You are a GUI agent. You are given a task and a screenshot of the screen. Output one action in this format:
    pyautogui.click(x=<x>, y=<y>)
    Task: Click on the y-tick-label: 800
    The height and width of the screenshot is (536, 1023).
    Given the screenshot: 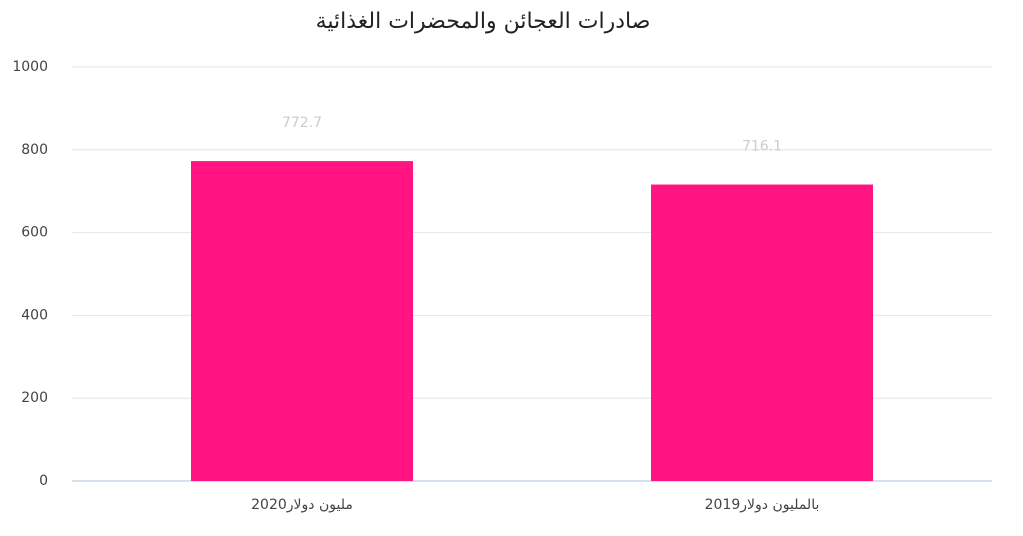 What is the action you would take?
    pyautogui.click(x=34, y=150)
    